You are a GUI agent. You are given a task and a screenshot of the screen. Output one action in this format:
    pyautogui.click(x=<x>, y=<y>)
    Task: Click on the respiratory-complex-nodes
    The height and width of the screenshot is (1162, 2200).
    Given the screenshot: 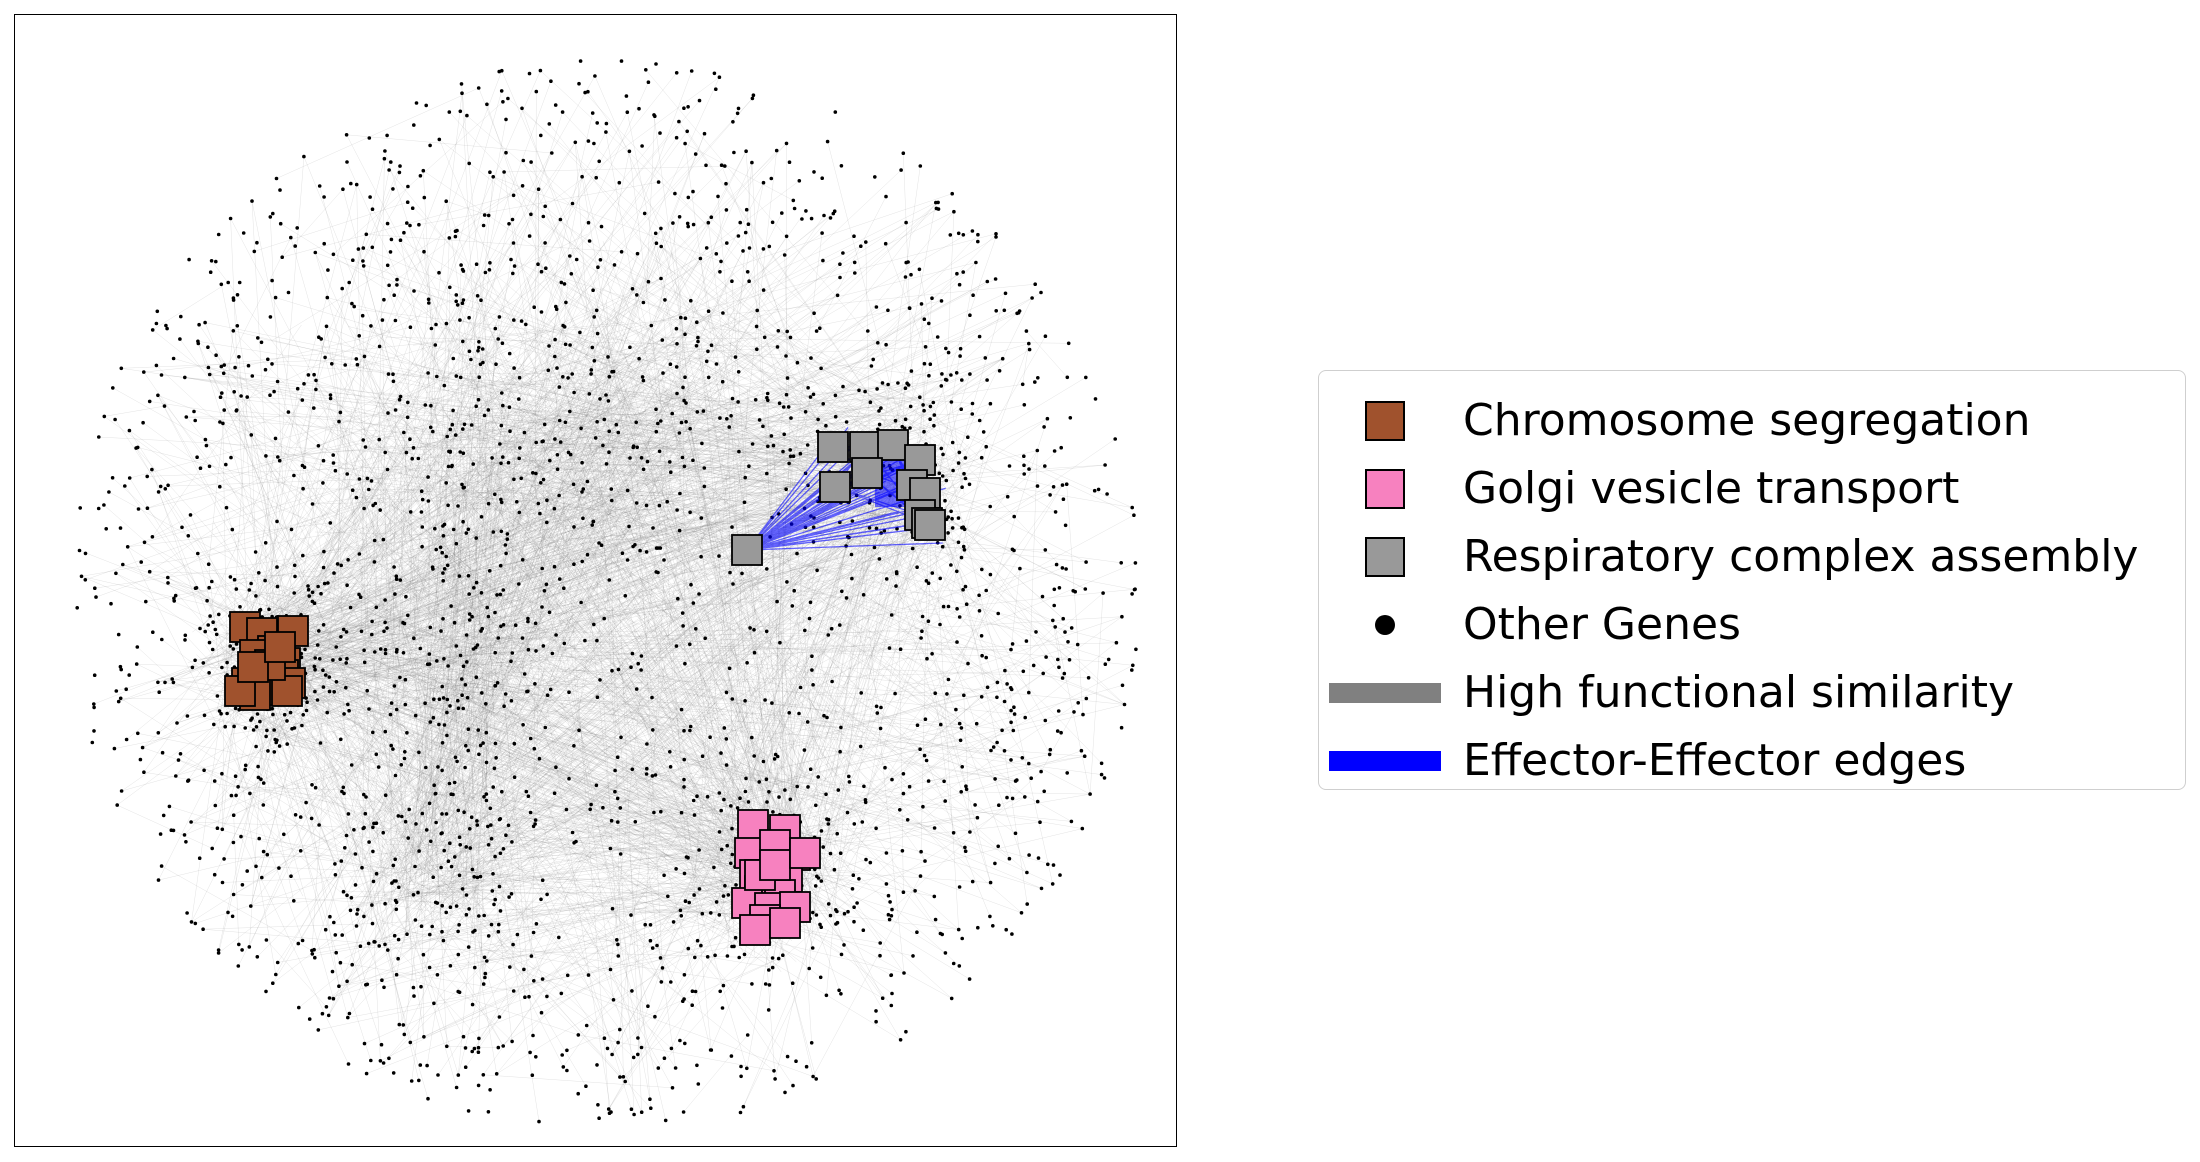 What is the action you would take?
    pyautogui.click(x=838, y=497)
    